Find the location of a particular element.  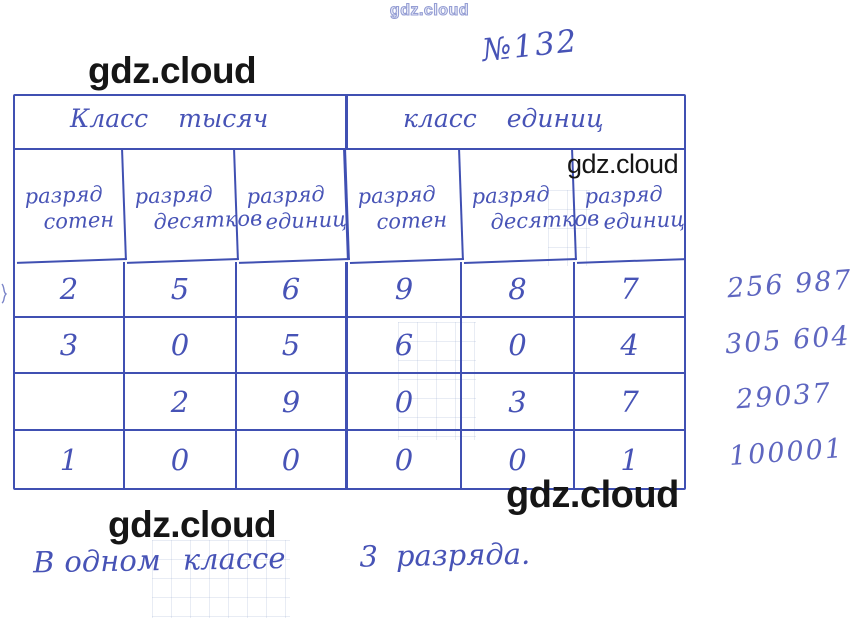

column-header-hundreds: разряд сотен is located at coordinates (405, 206).